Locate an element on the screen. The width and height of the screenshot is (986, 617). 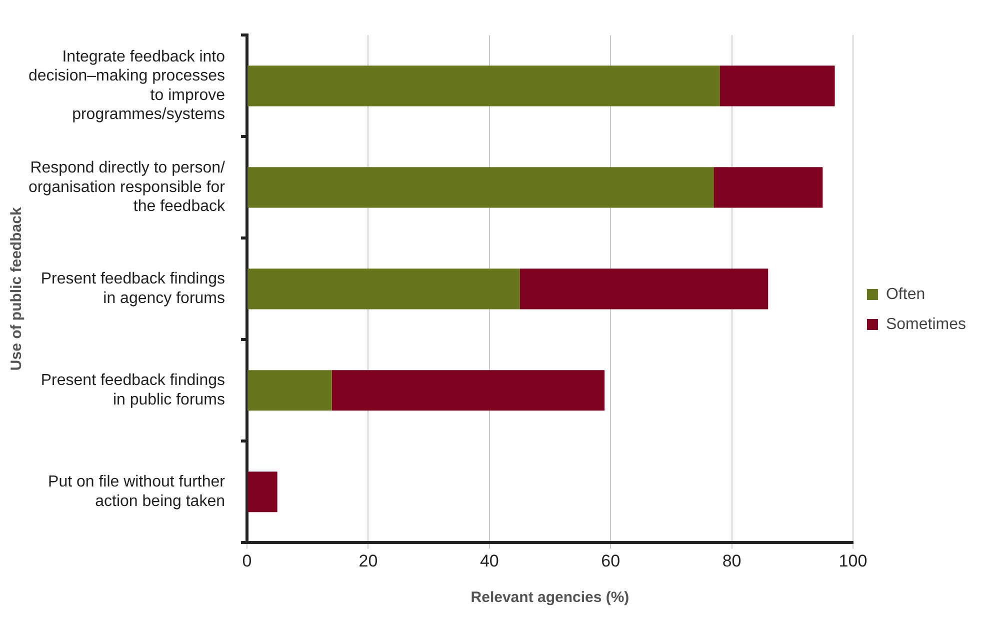
y-tick-label: Present feedback findings in agency forums is located at coordinates (132, 288).